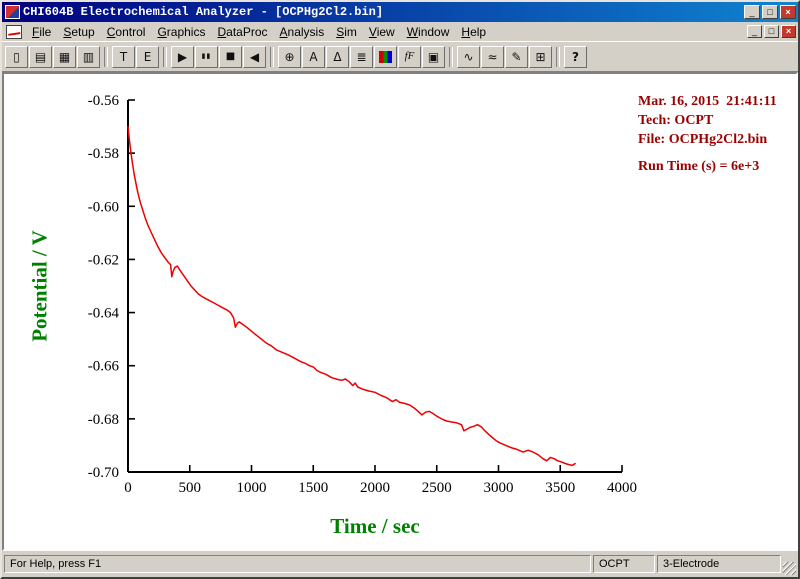 This screenshot has width=800, height=579. I want to click on child-restore-button: □, so click(771, 31).